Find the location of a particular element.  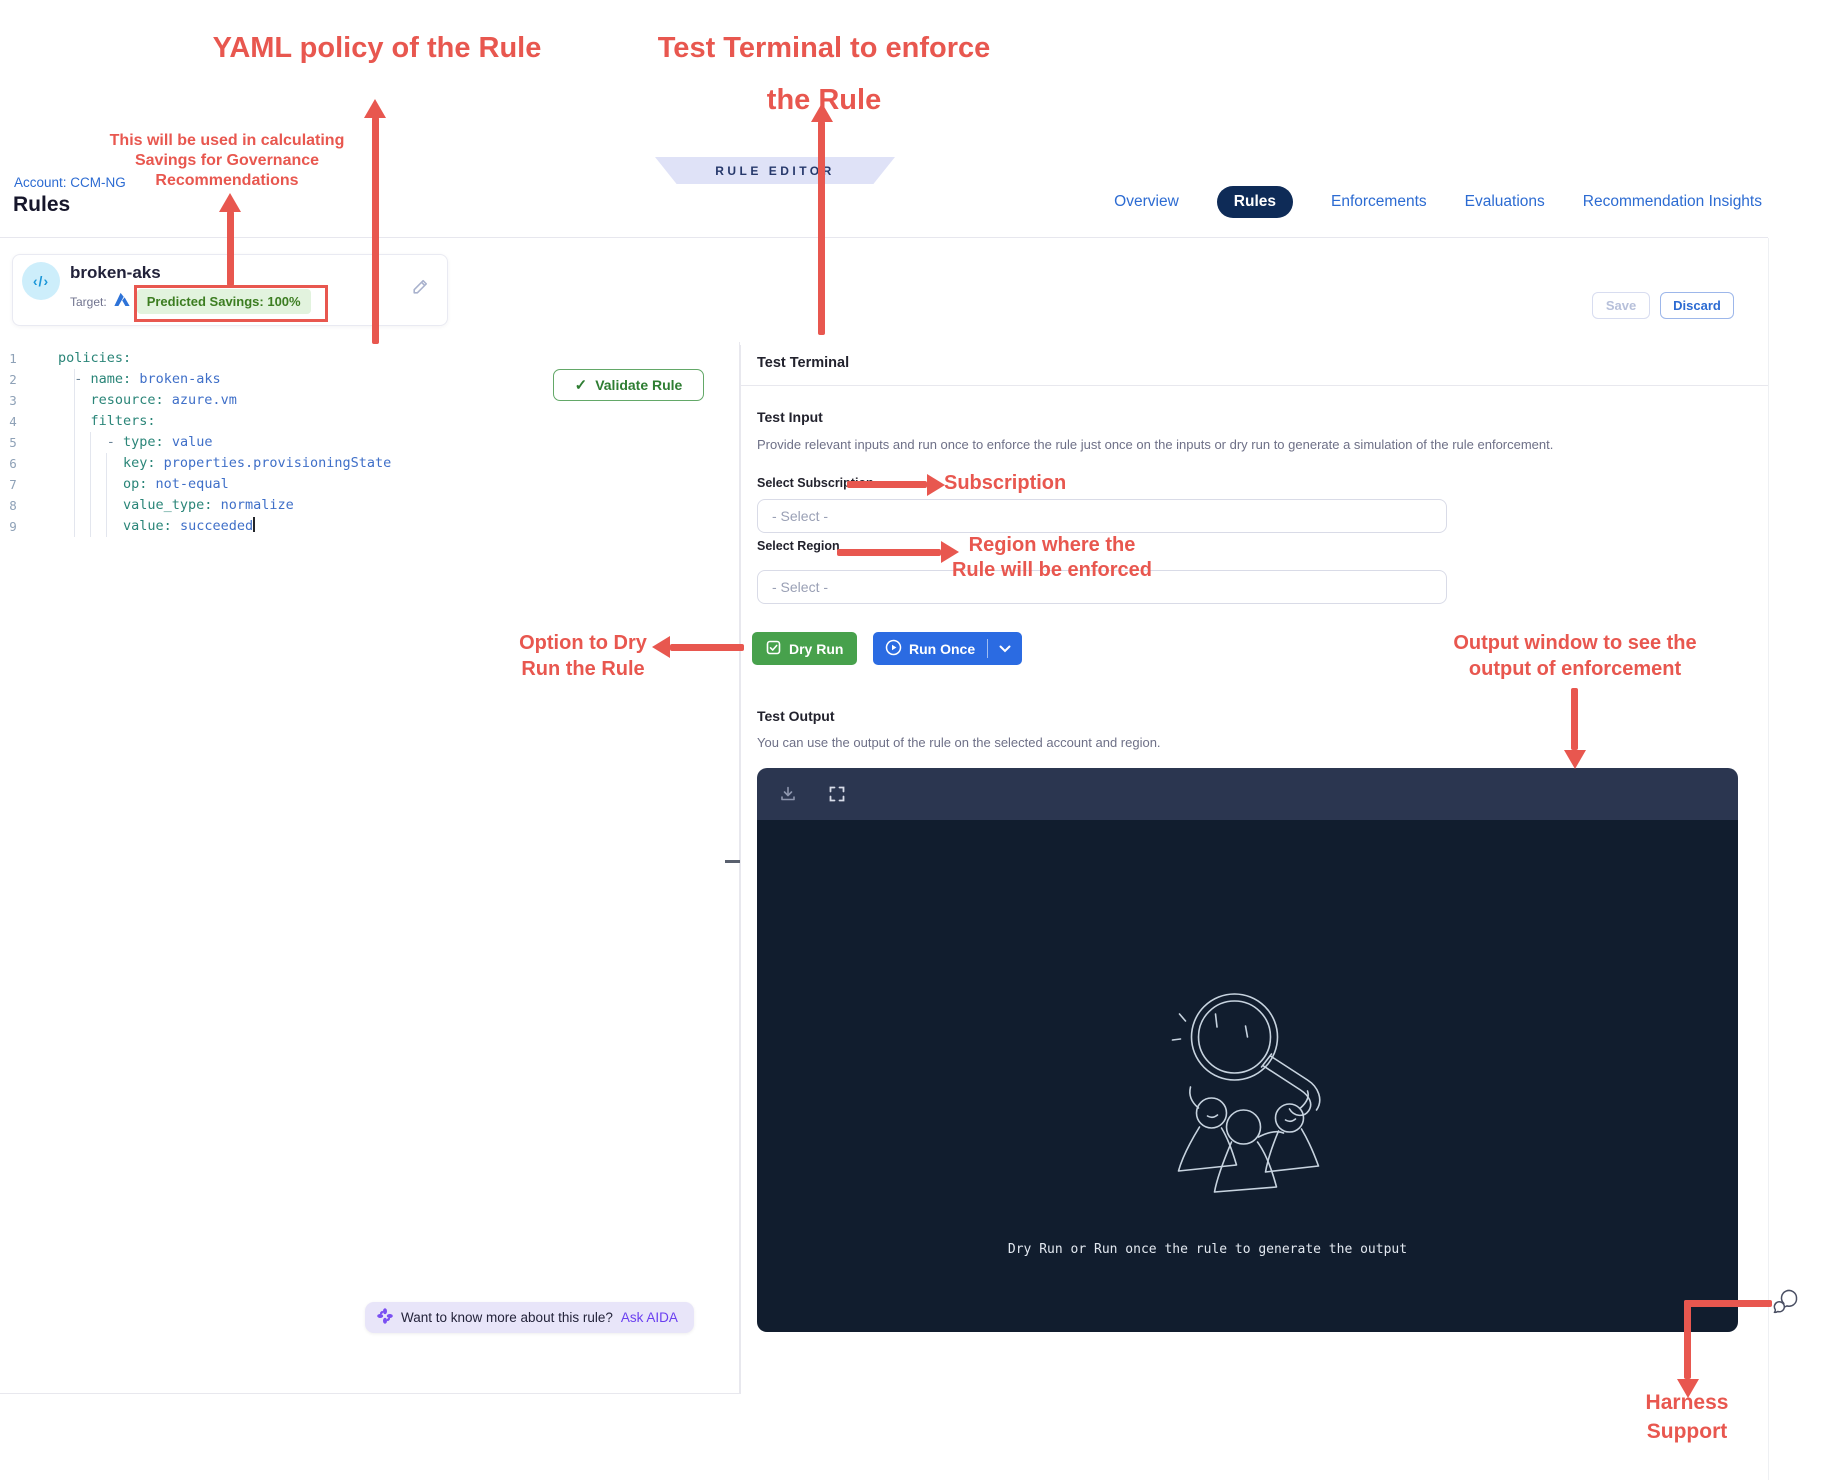

region-label: Select Region is located at coordinates (798, 546).